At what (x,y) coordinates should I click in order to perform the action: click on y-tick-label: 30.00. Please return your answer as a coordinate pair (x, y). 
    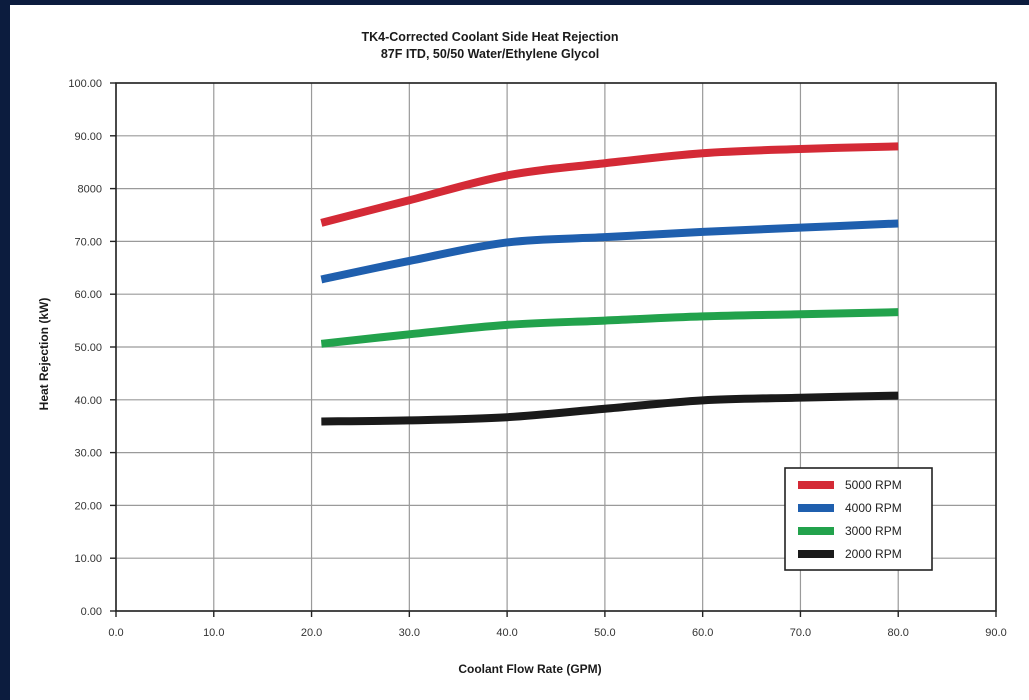
    Looking at the image, I should click on (88, 454).